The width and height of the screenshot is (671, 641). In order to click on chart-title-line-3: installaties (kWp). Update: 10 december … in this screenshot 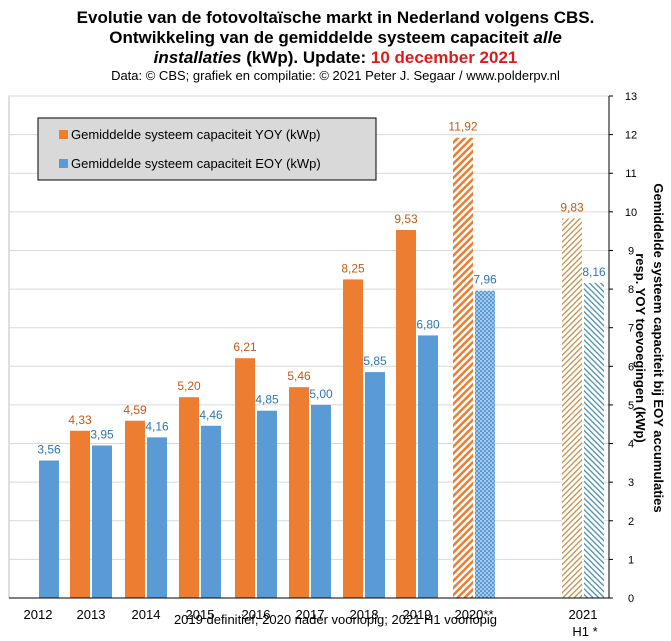, I will do `click(335, 58)`.